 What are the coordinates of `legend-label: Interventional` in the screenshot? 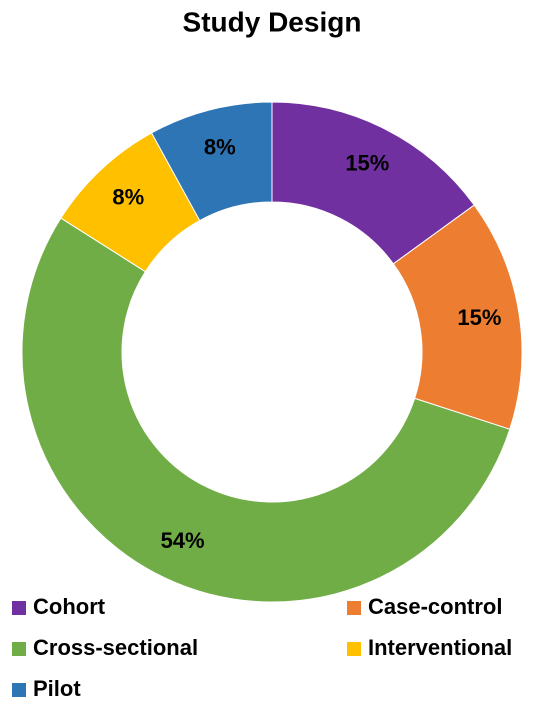 It's located at (440, 647).